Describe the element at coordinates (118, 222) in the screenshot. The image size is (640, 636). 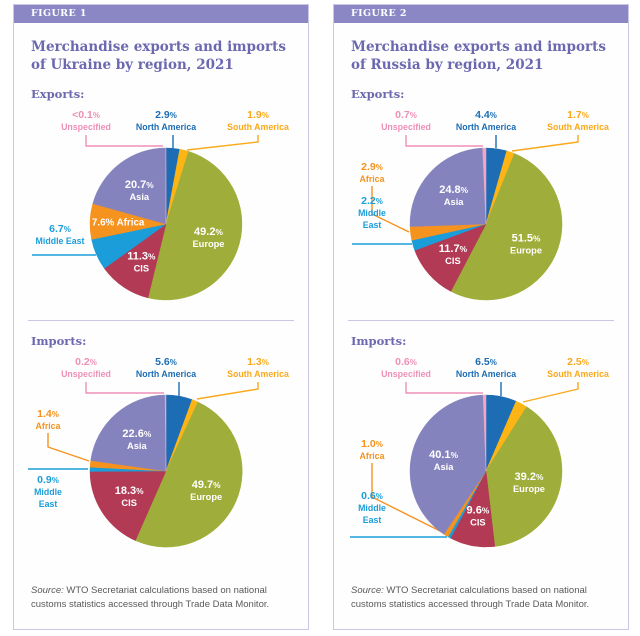
I see `slice-label-africa: 7.6% Africa` at that location.